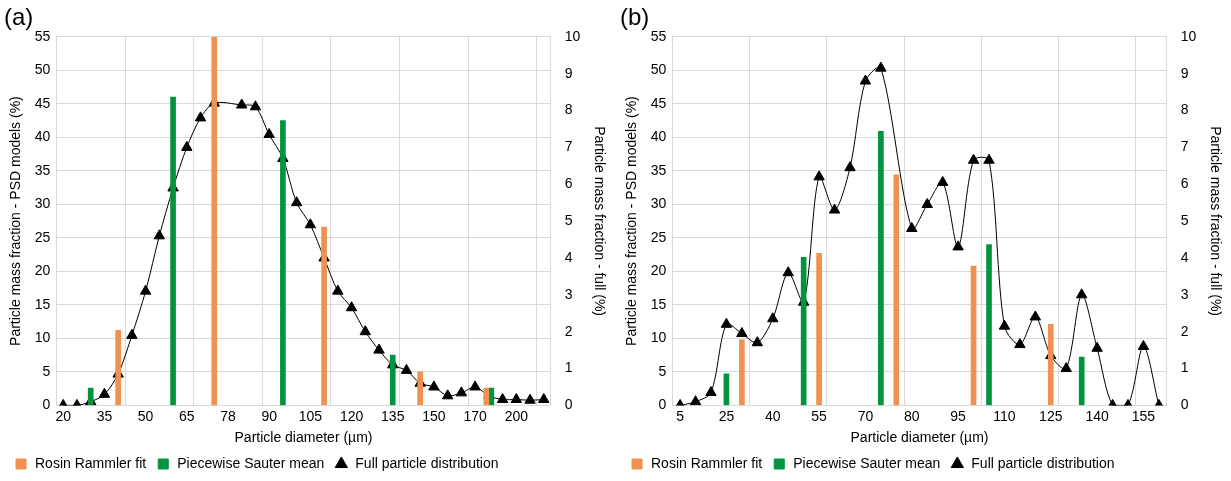  I want to click on x-tick-label: 200, so click(516, 415).